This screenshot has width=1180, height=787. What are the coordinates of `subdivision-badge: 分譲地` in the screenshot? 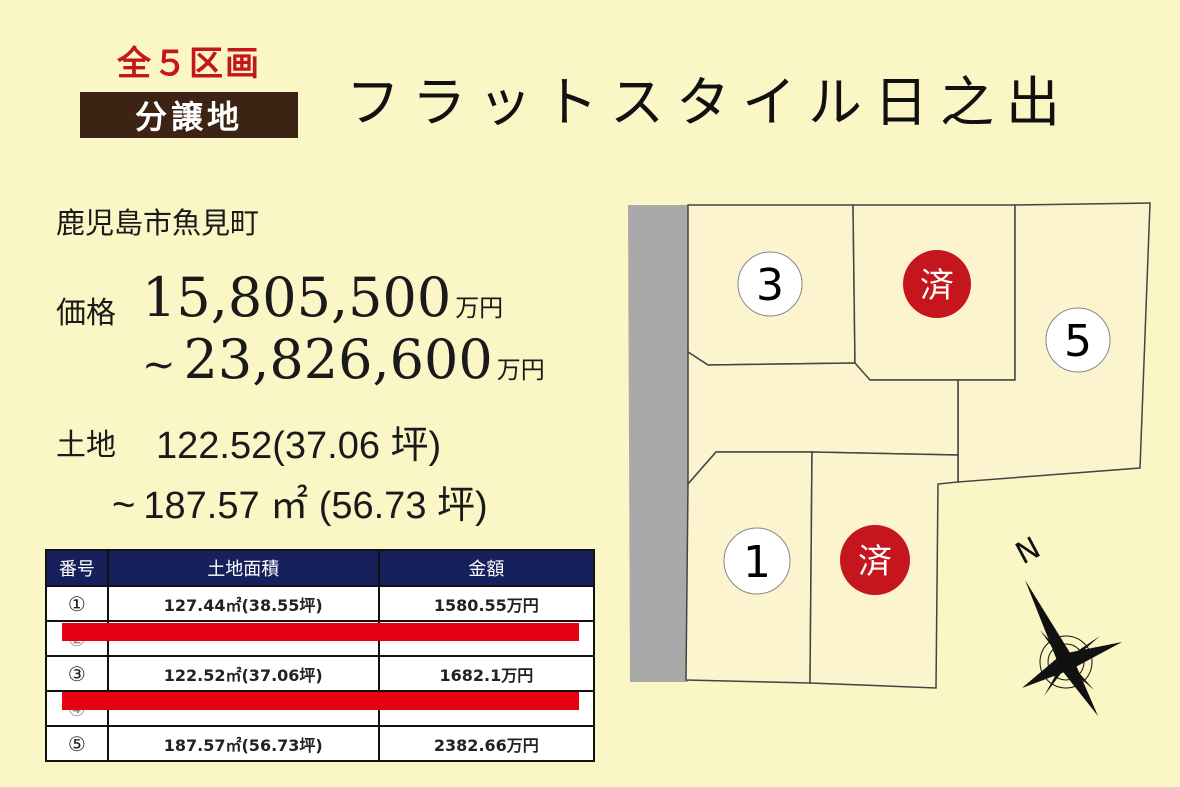 It's located at (189, 115).